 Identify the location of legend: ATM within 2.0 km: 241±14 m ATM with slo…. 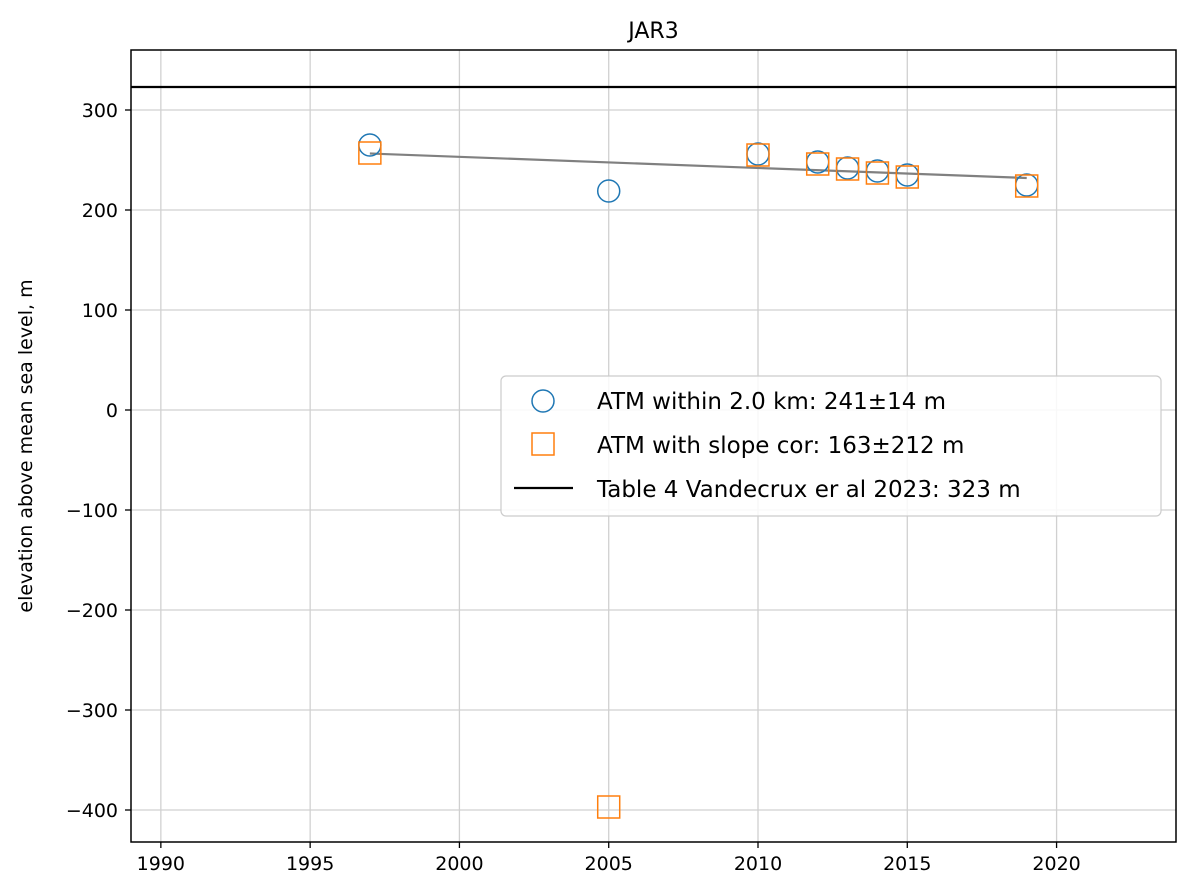
(831, 446).